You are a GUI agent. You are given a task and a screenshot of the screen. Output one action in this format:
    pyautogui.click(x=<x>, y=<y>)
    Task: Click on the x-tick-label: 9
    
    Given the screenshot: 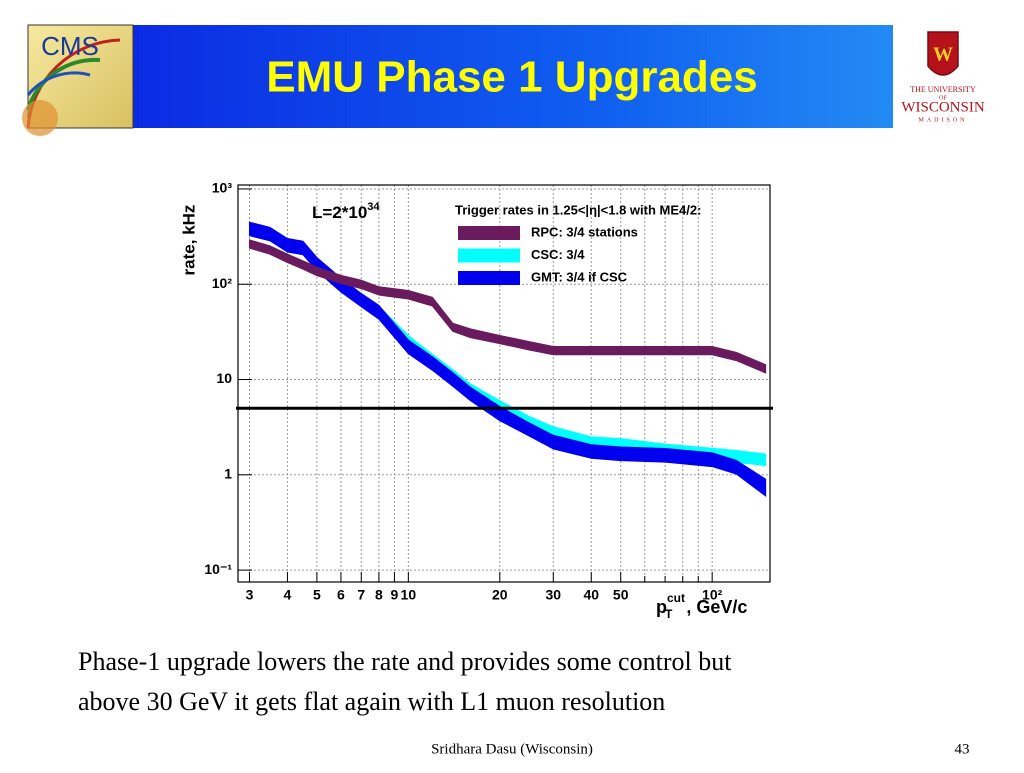 What is the action you would take?
    pyautogui.click(x=395, y=595)
    